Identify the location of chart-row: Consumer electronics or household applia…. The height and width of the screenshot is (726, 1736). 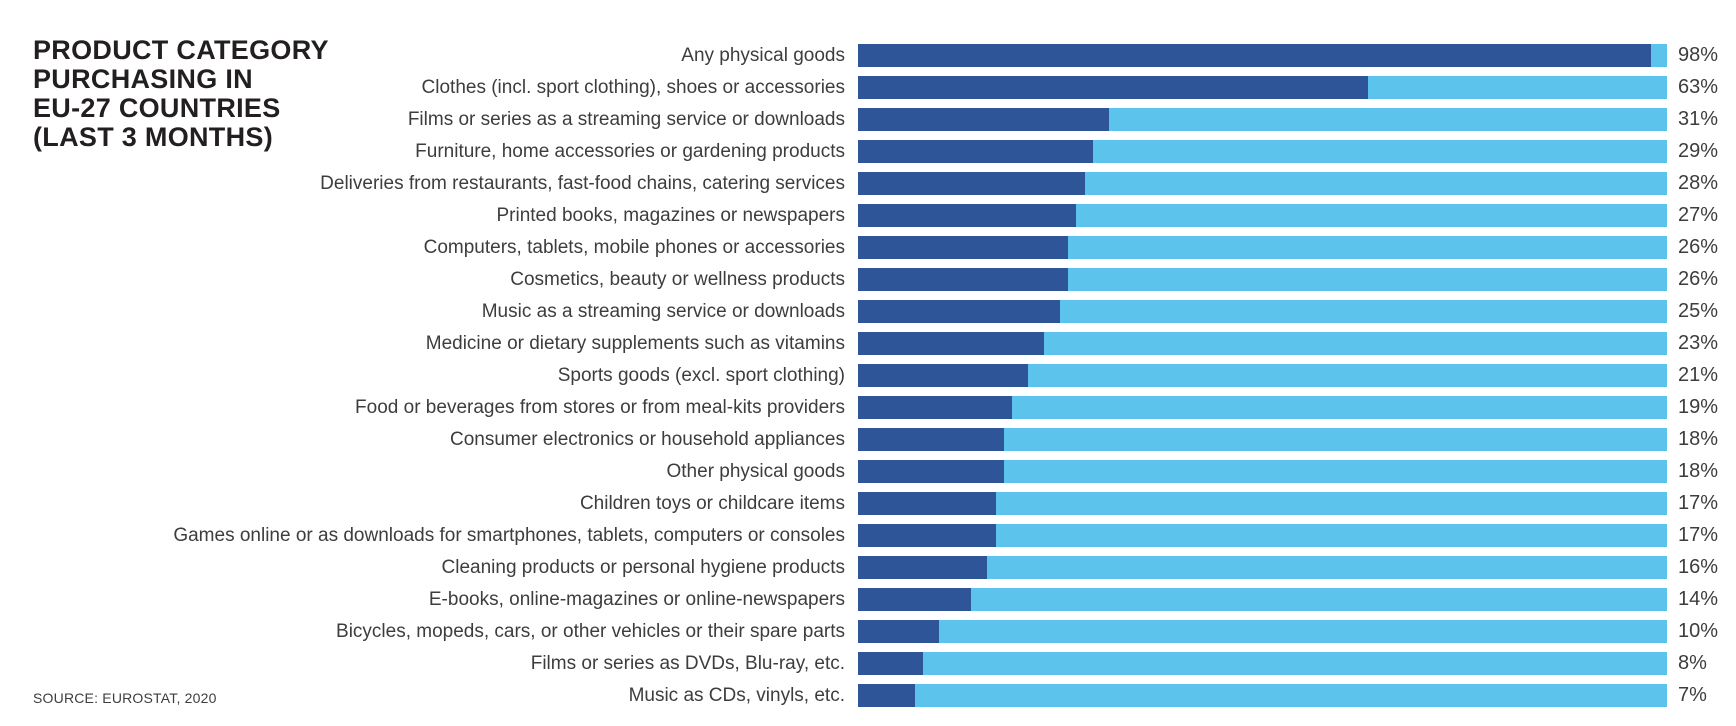
(868, 439).